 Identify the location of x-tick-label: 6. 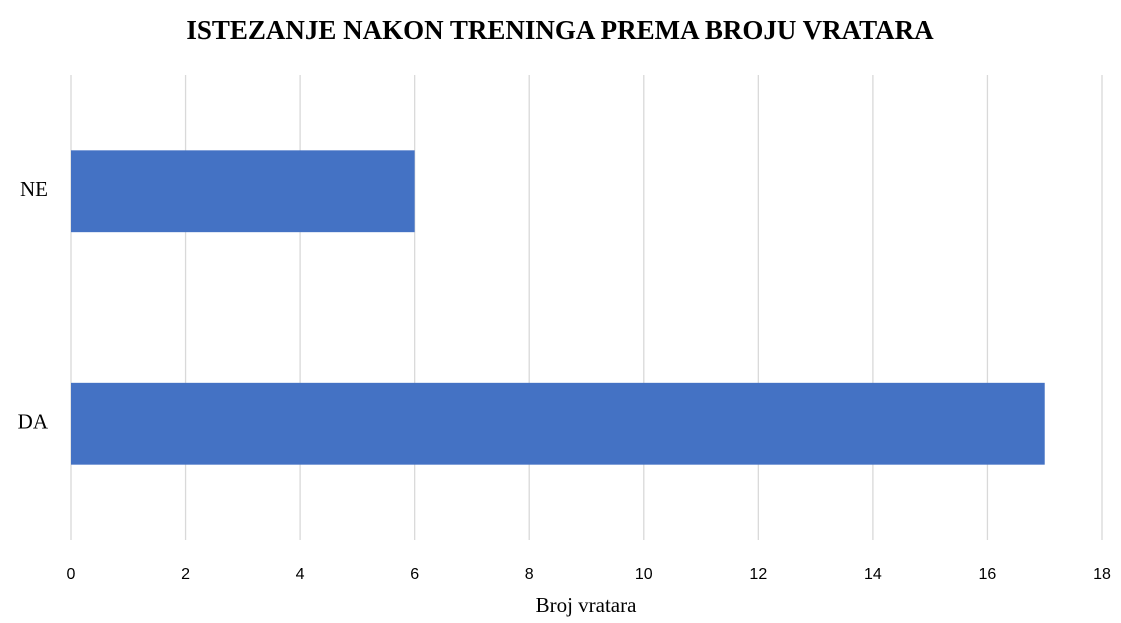
(414, 574).